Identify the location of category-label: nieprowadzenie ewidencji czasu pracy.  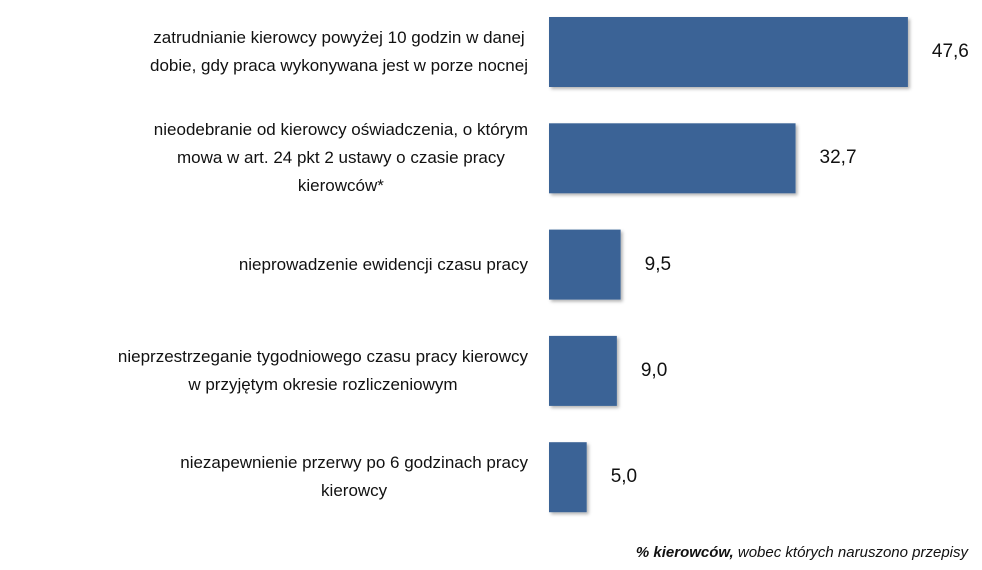
(383, 264).